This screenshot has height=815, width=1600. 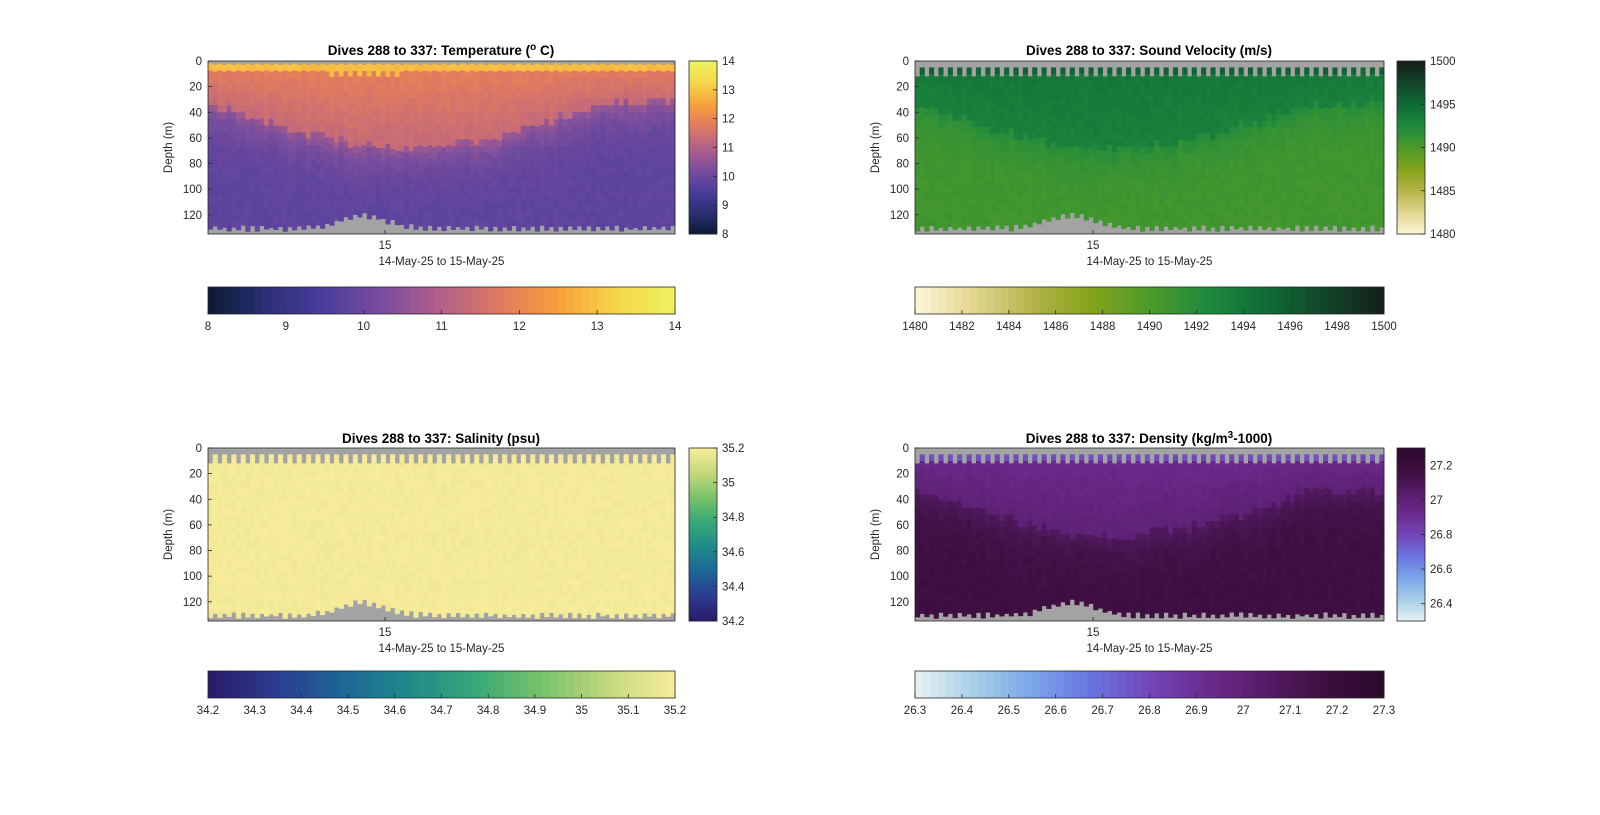 What do you see at coordinates (519, 327) in the screenshot?
I see `horizontal-colorbar-tick-label: 12` at bounding box center [519, 327].